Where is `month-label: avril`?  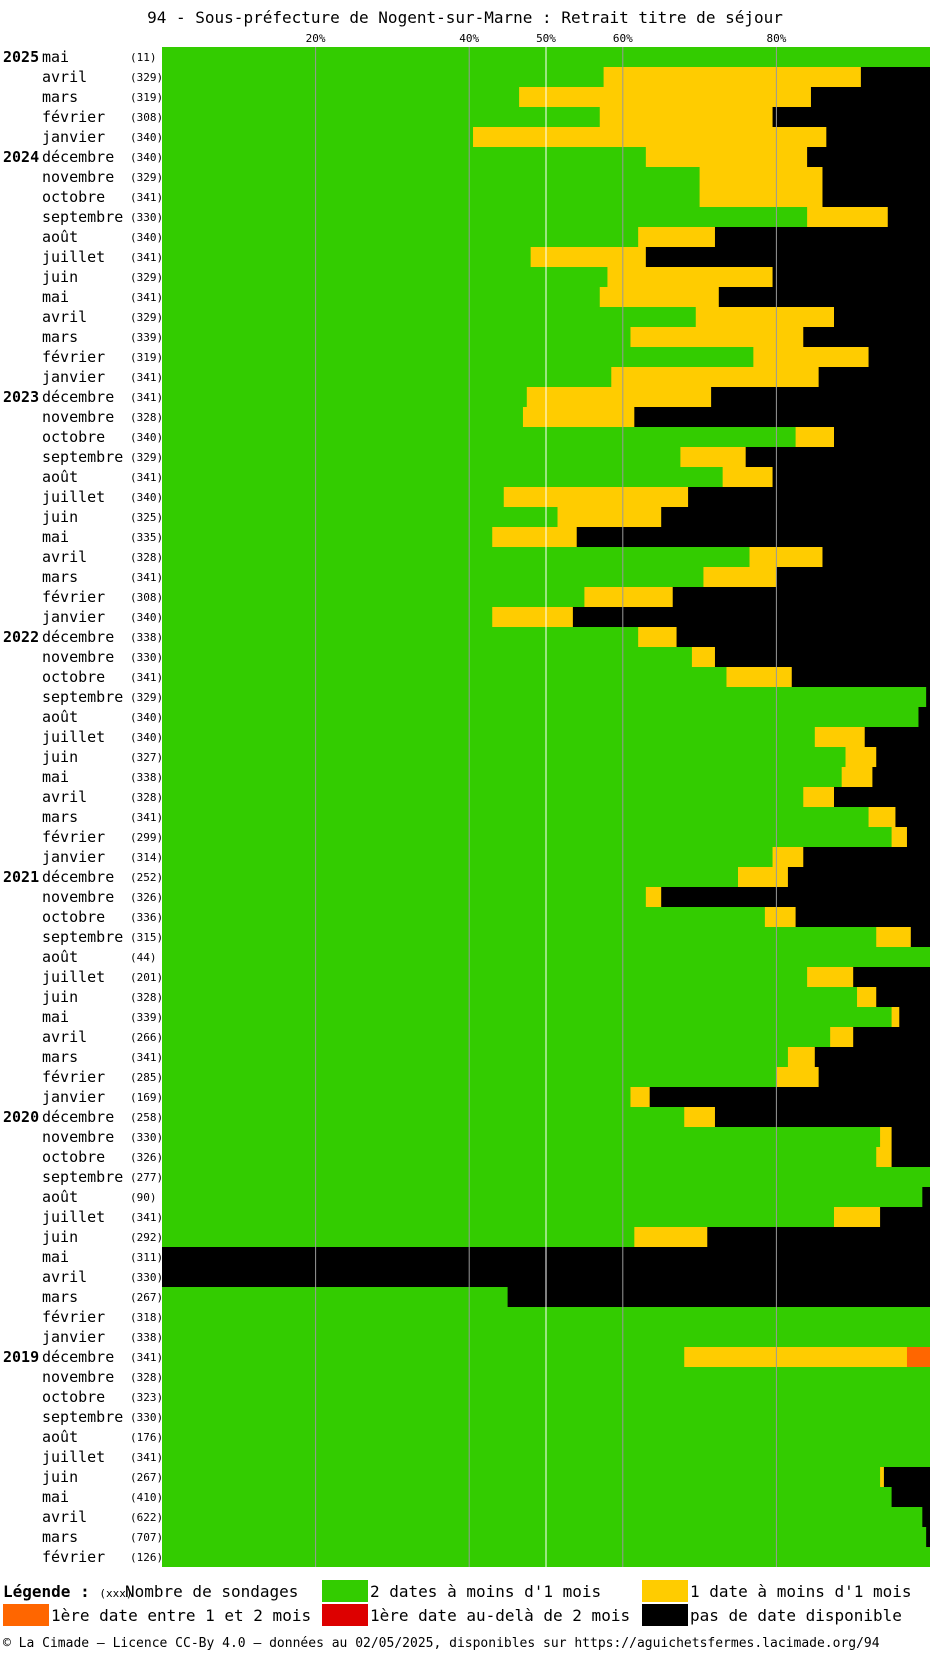
month-label: avril is located at coordinates (64, 1037).